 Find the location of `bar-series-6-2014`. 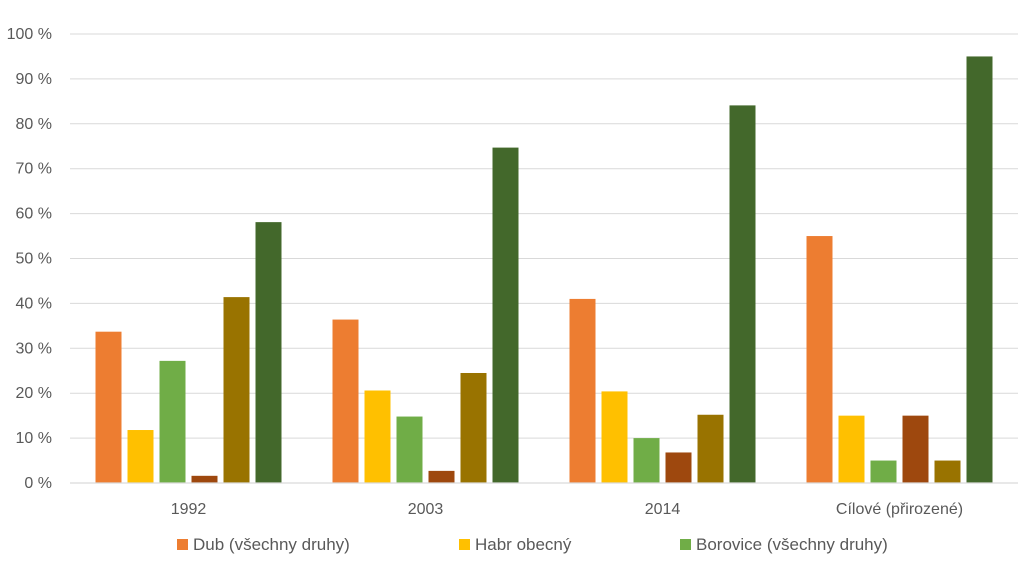

bar-series-6-2014 is located at coordinates (742, 294).